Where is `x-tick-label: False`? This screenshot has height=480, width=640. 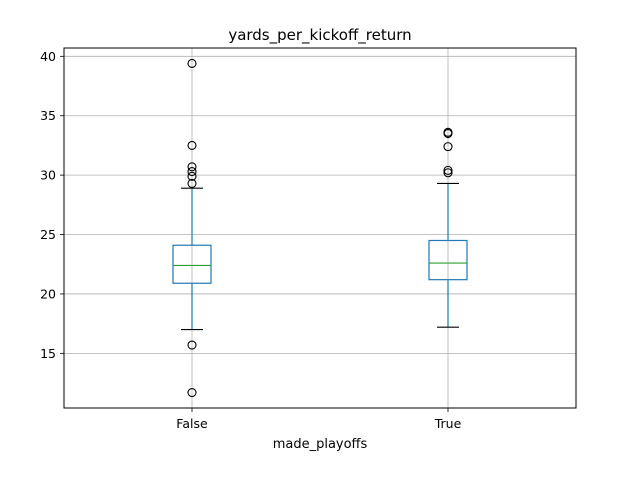 x-tick-label: False is located at coordinates (192, 423).